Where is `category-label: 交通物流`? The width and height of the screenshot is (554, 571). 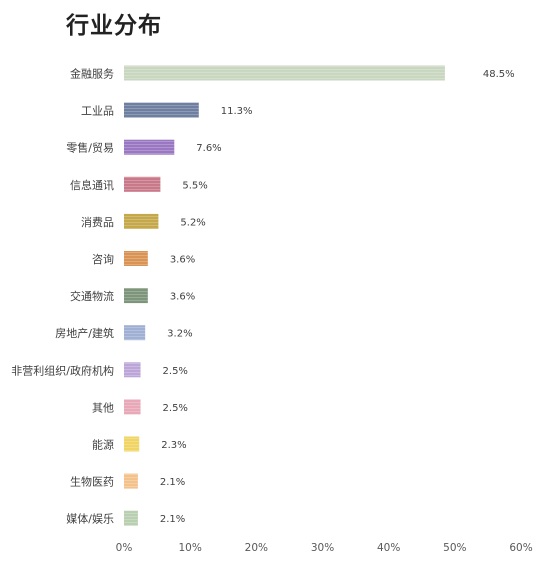
category-label: 交通物流 is located at coordinates (92, 296).